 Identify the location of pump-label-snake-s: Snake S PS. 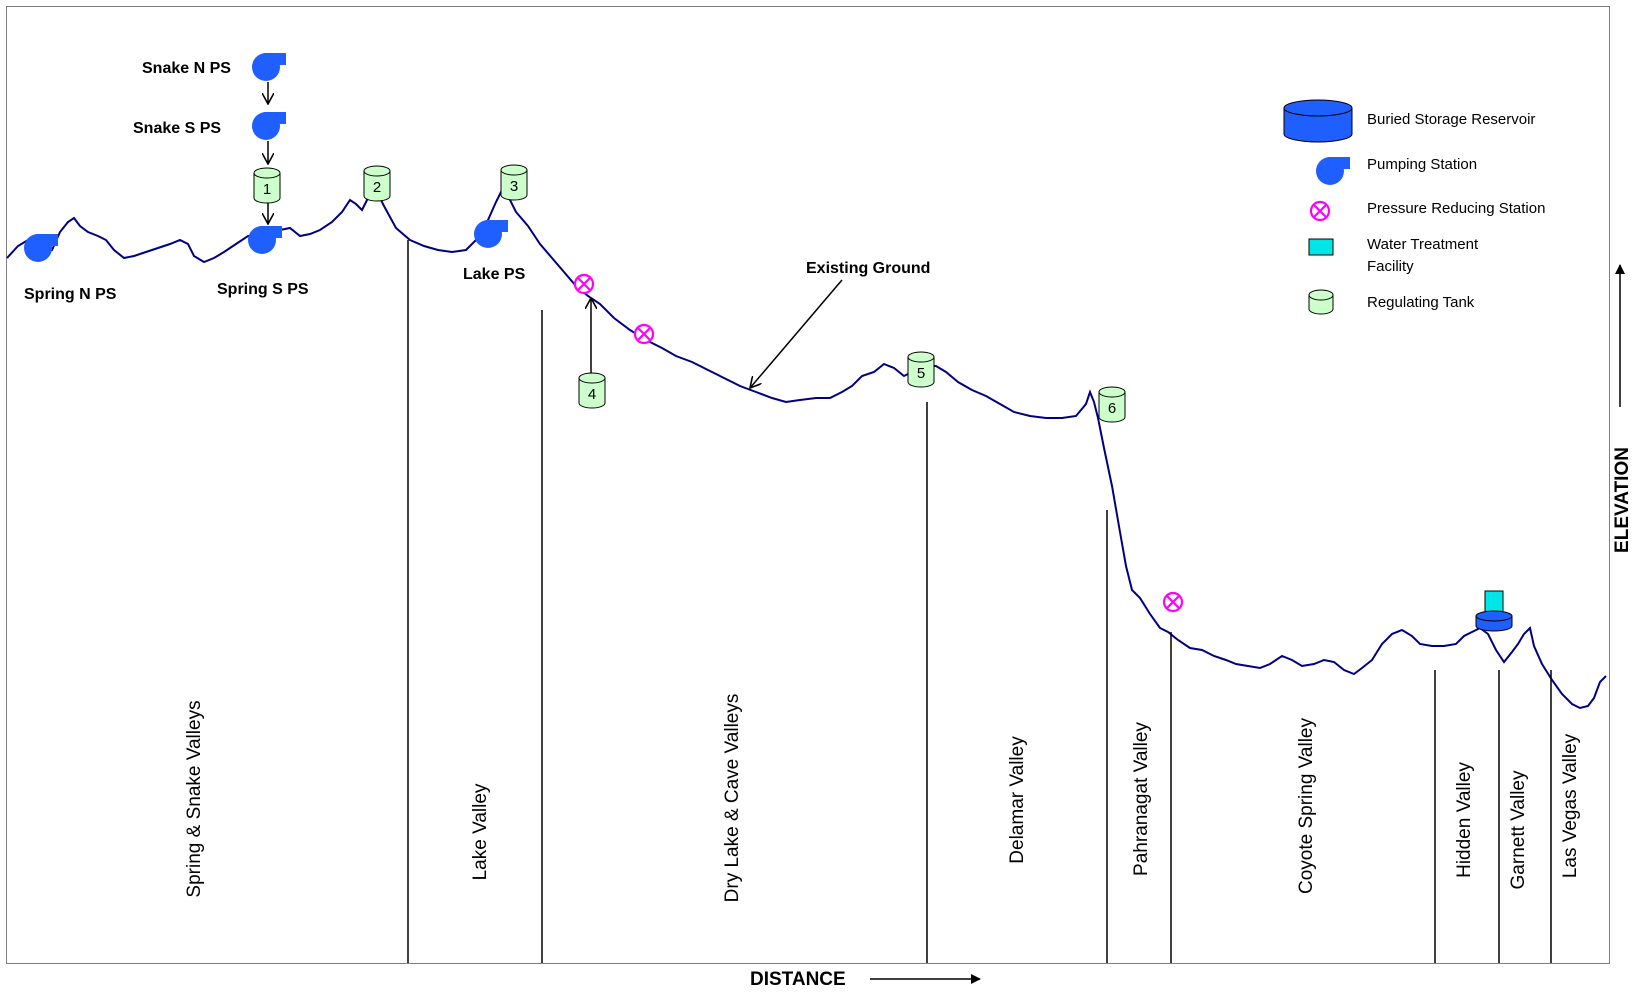
(177, 128).